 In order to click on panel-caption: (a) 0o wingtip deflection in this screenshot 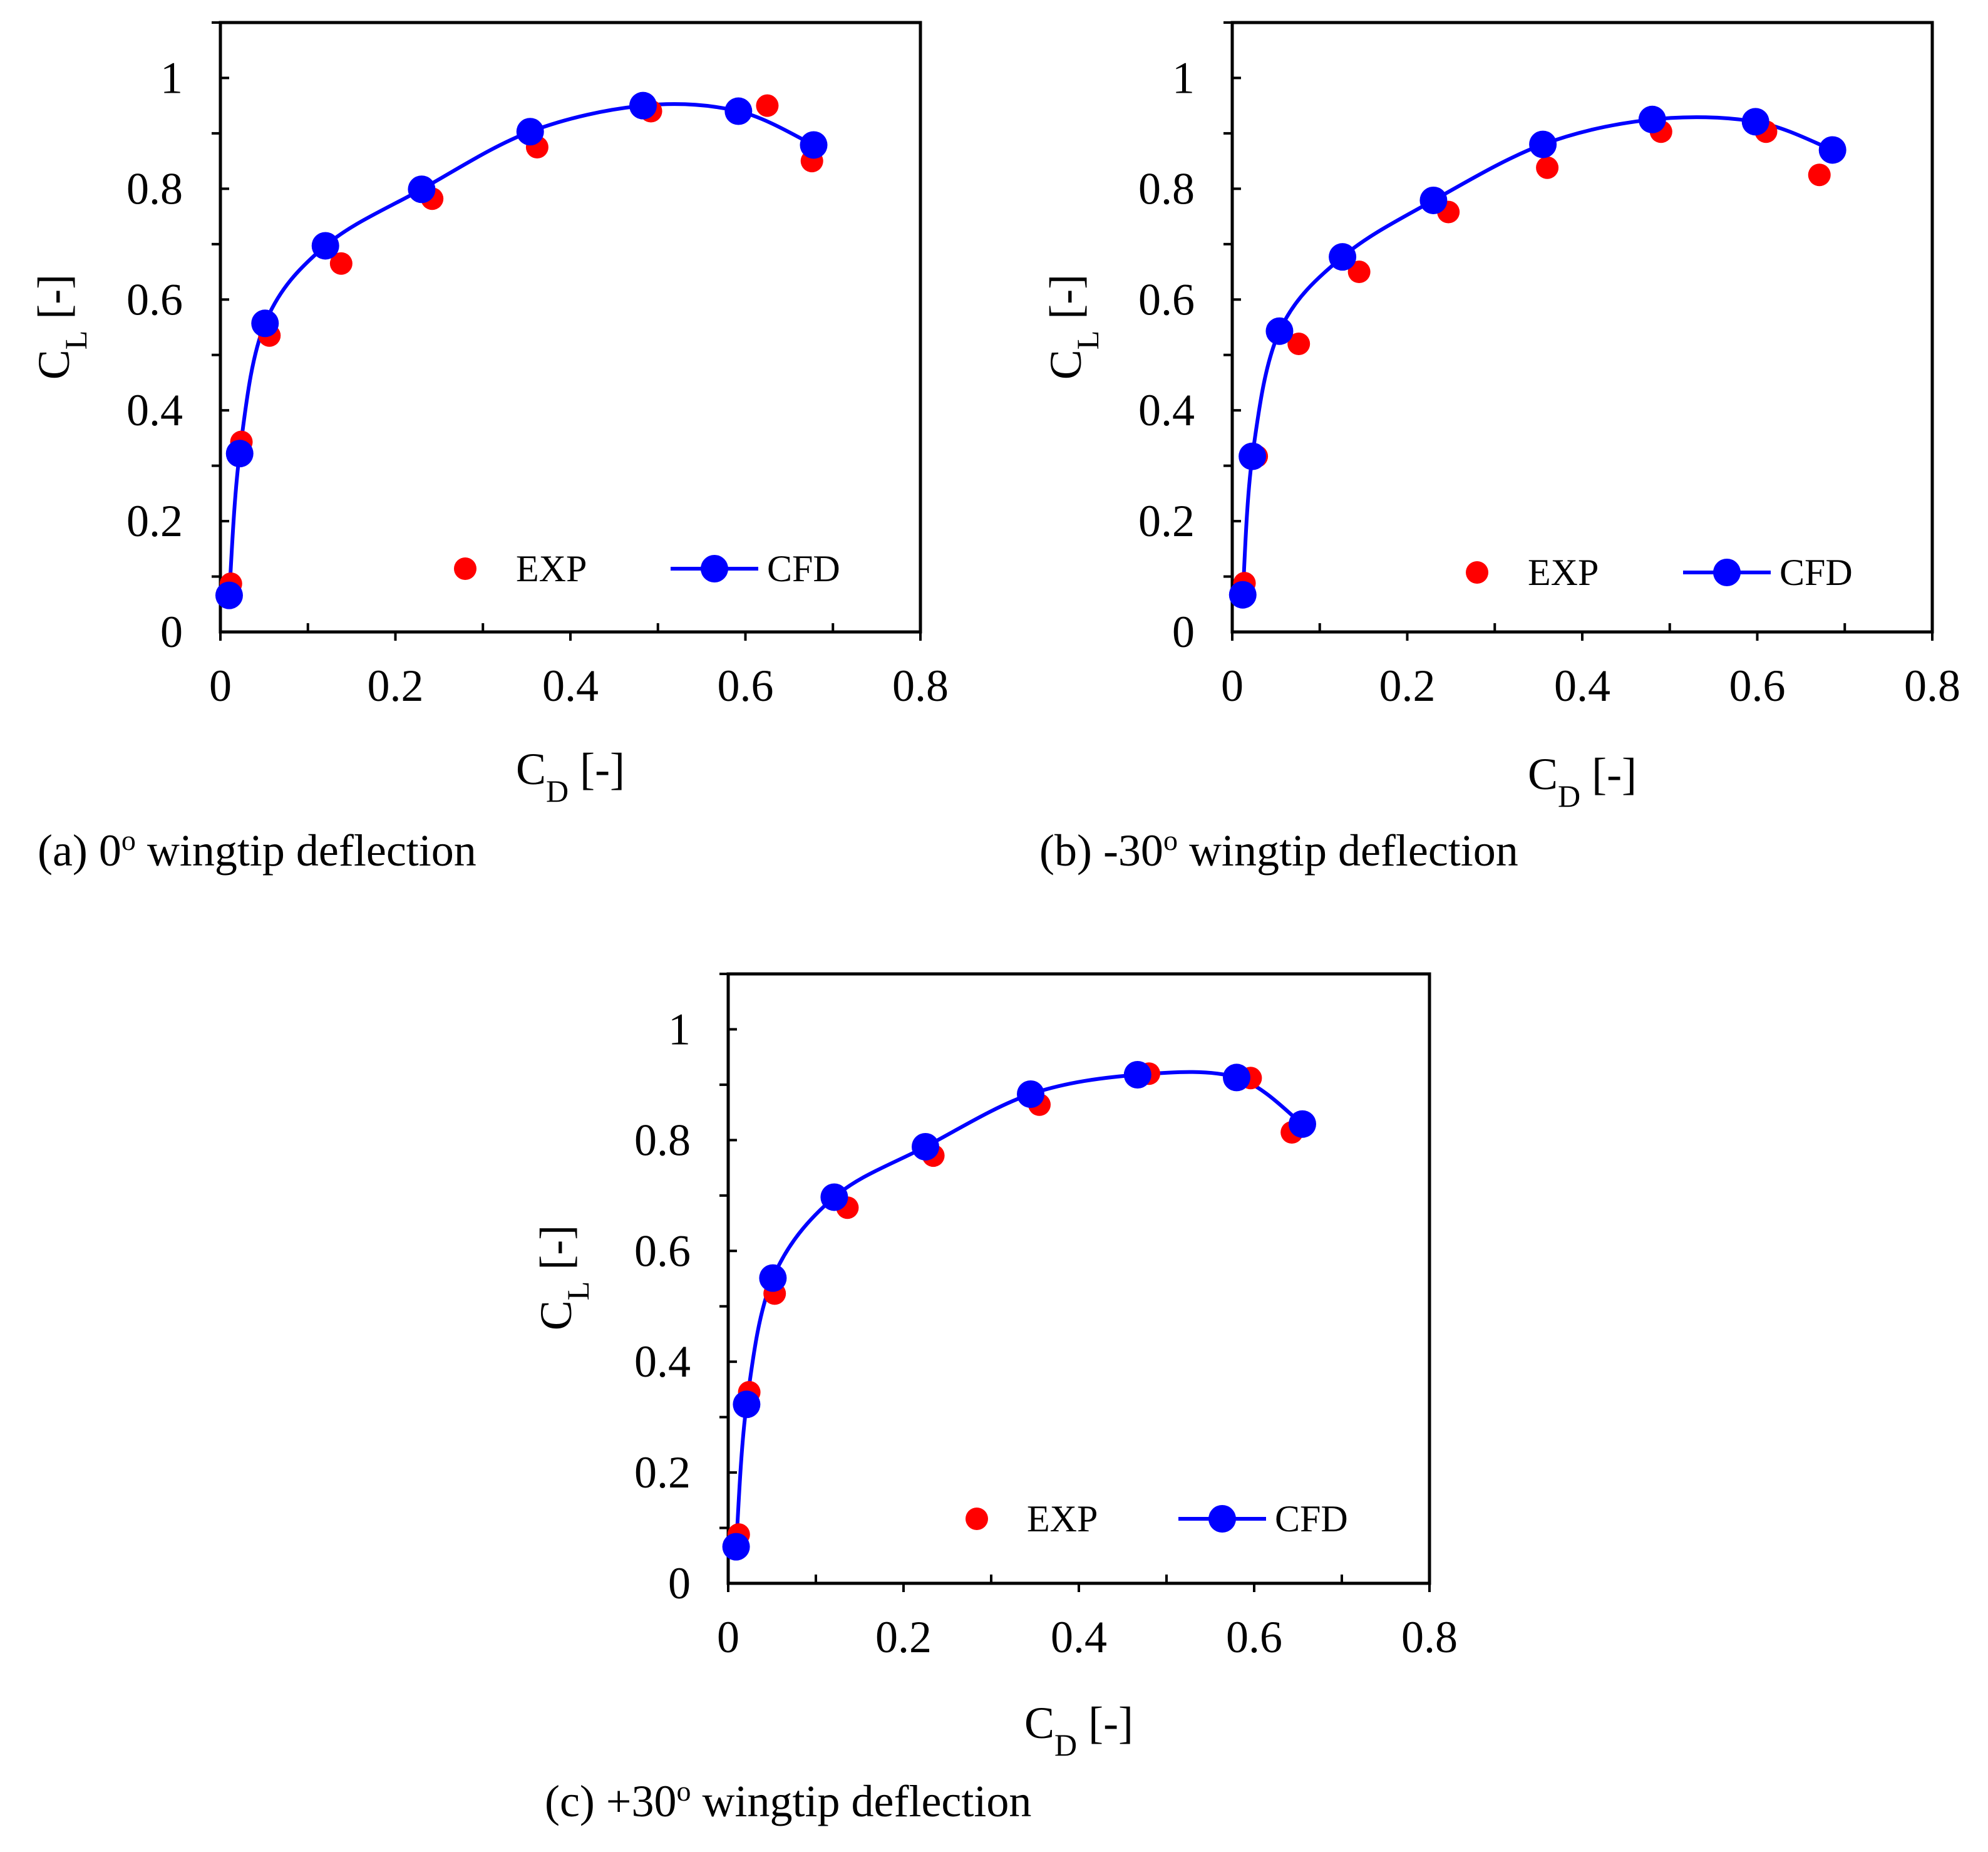, I will do `click(257, 850)`.